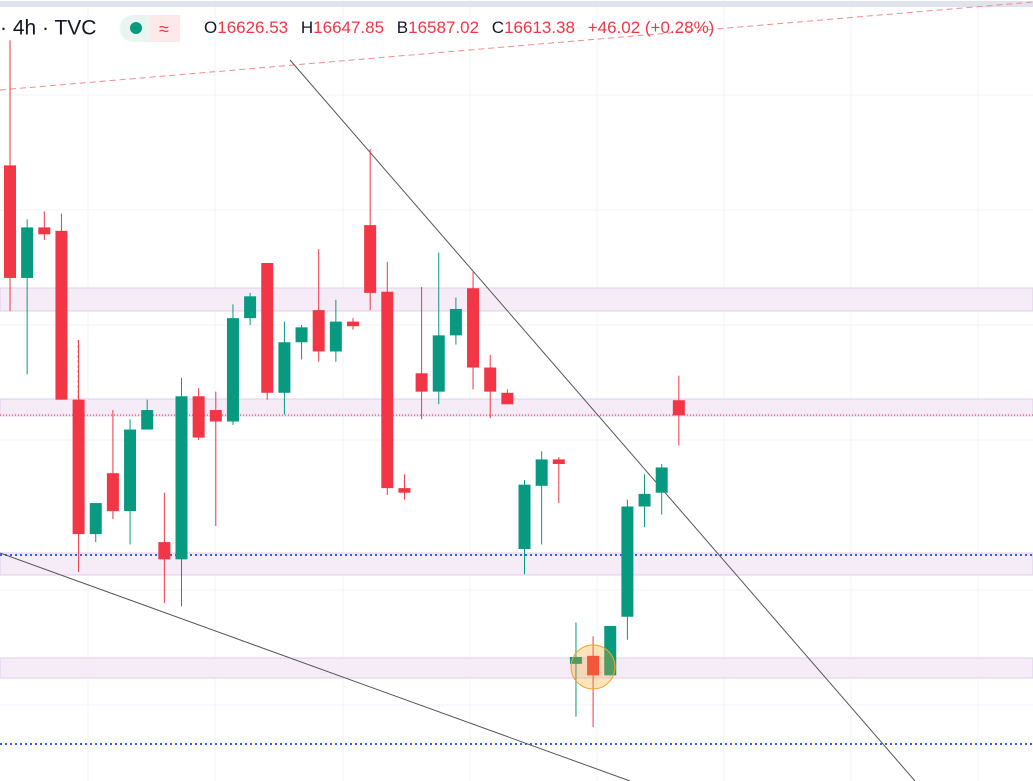 The image size is (1033, 781). Describe the element at coordinates (498, 27) in the screenshot. I see `label: C` at that location.